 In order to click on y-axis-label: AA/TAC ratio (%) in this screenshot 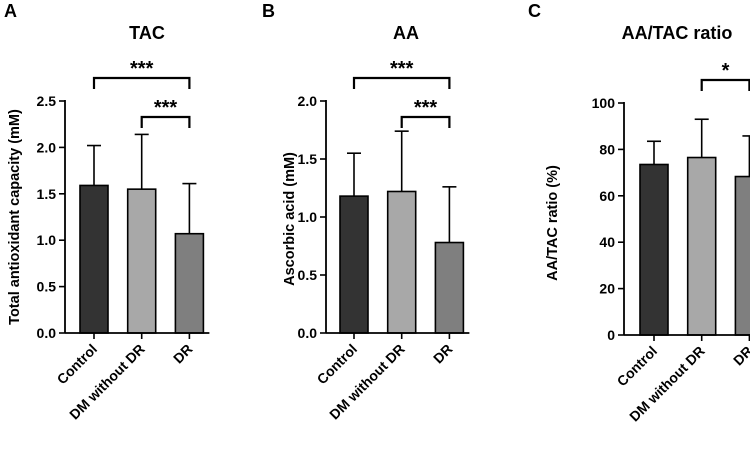, I will do `click(553, 223)`.